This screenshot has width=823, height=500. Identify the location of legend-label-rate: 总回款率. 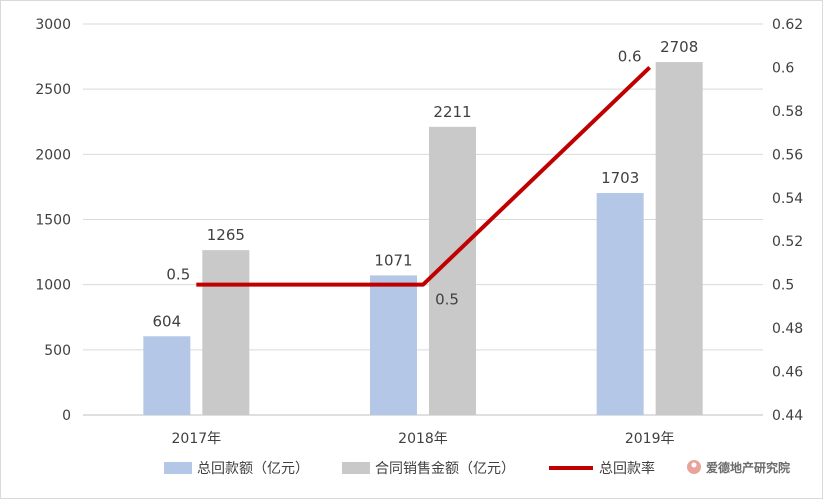
(627, 468).